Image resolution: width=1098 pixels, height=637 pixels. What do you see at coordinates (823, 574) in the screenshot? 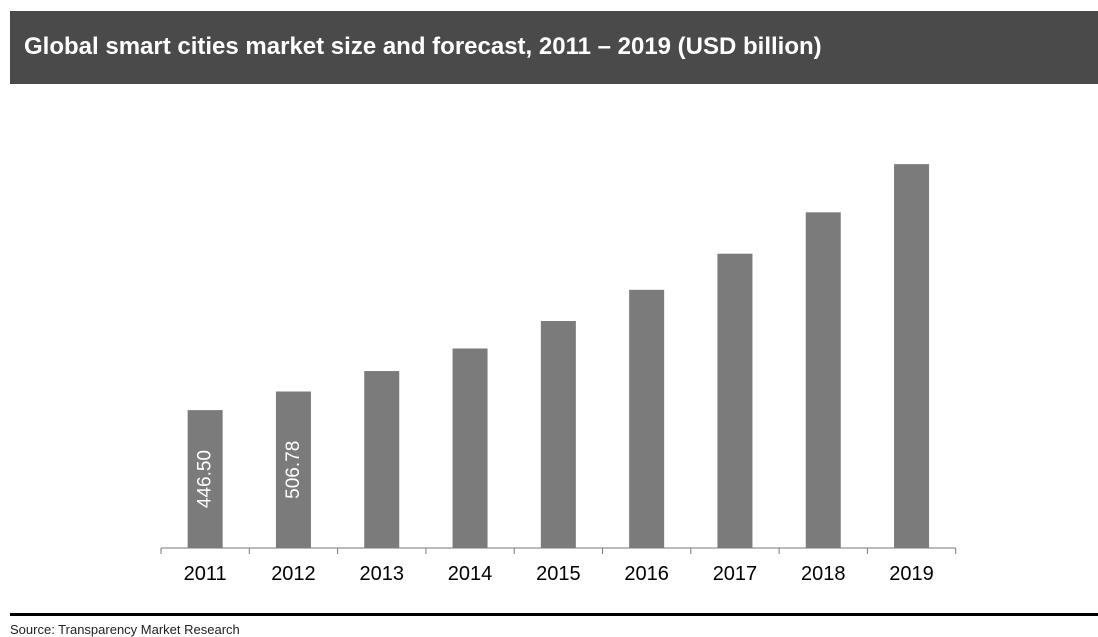
I see `x-tick-label-2018: 2018` at bounding box center [823, 574].